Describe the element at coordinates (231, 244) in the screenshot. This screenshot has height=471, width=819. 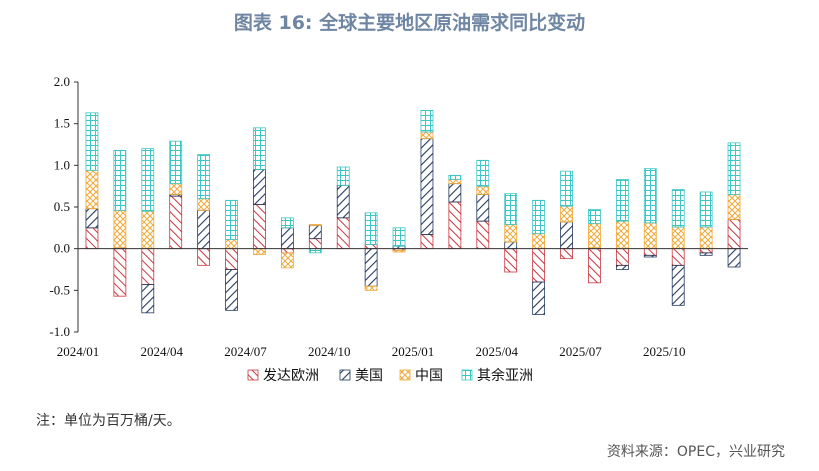
I see `bar-china-2024/06` at that location.